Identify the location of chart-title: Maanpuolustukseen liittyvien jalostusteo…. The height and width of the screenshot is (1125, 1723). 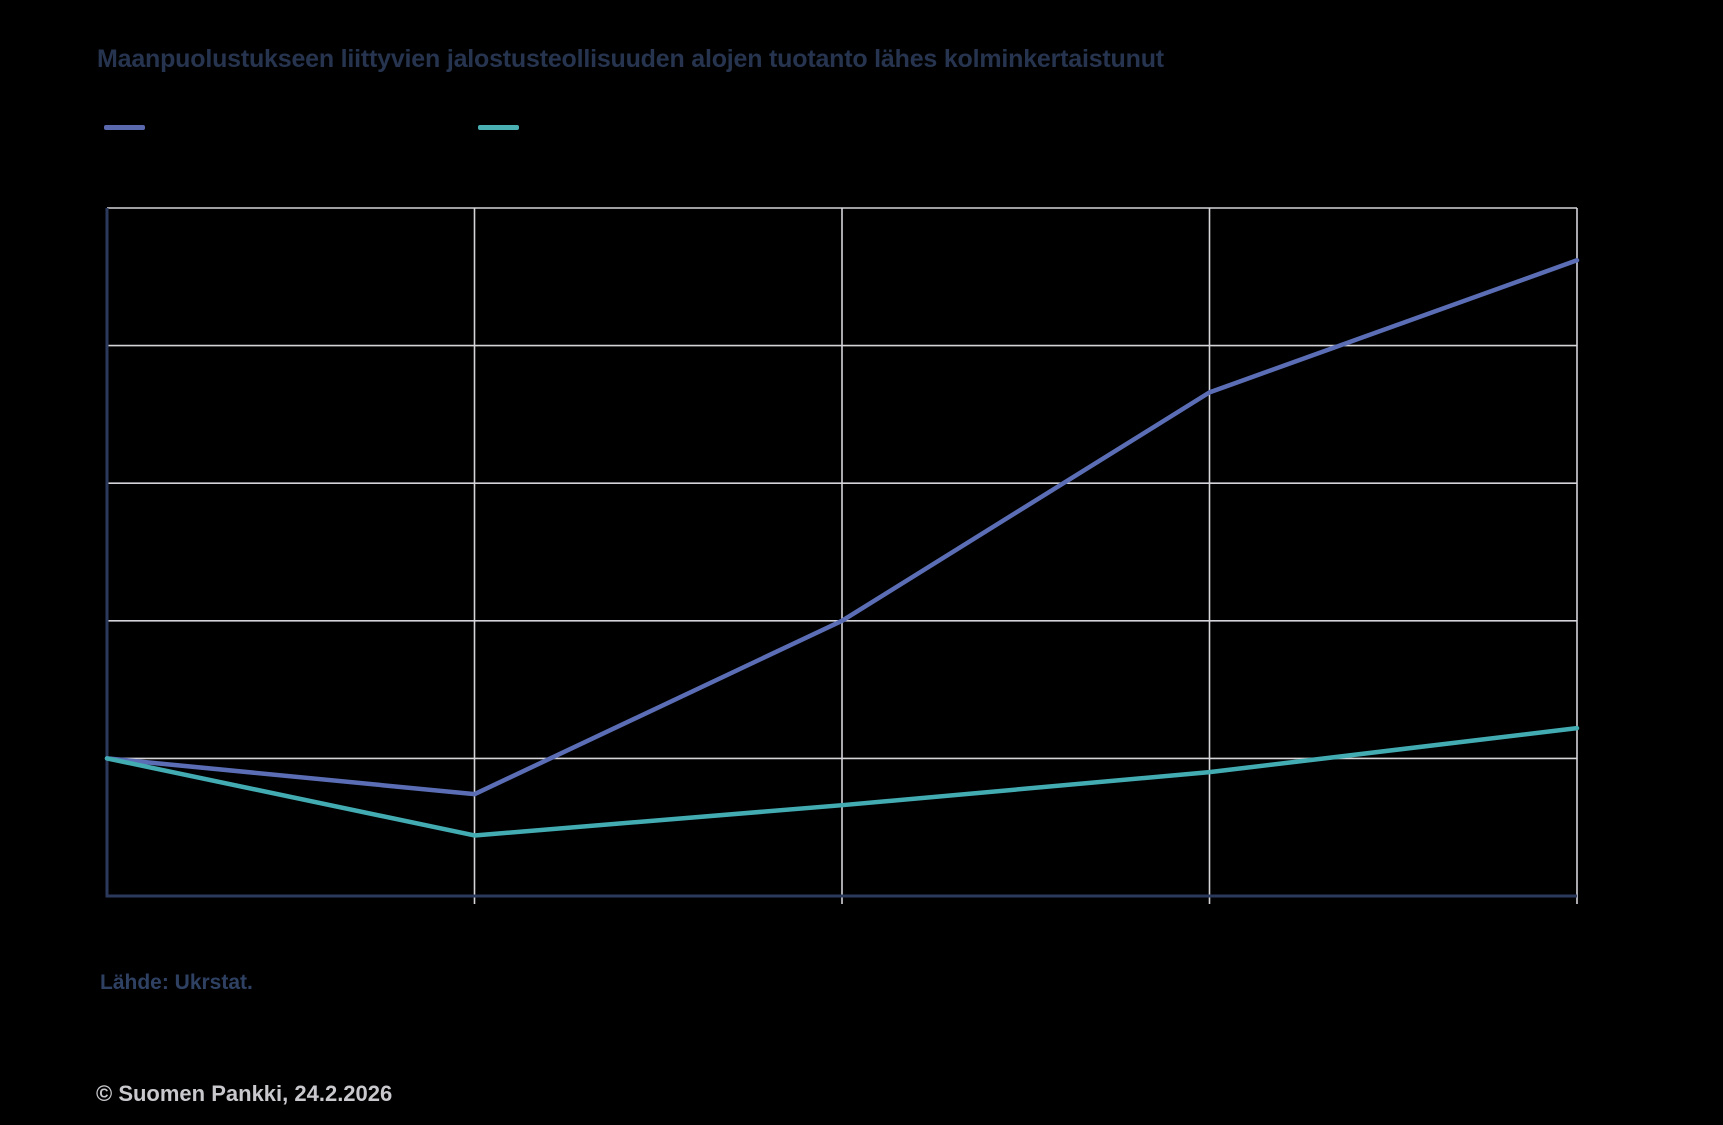
(630, 59).